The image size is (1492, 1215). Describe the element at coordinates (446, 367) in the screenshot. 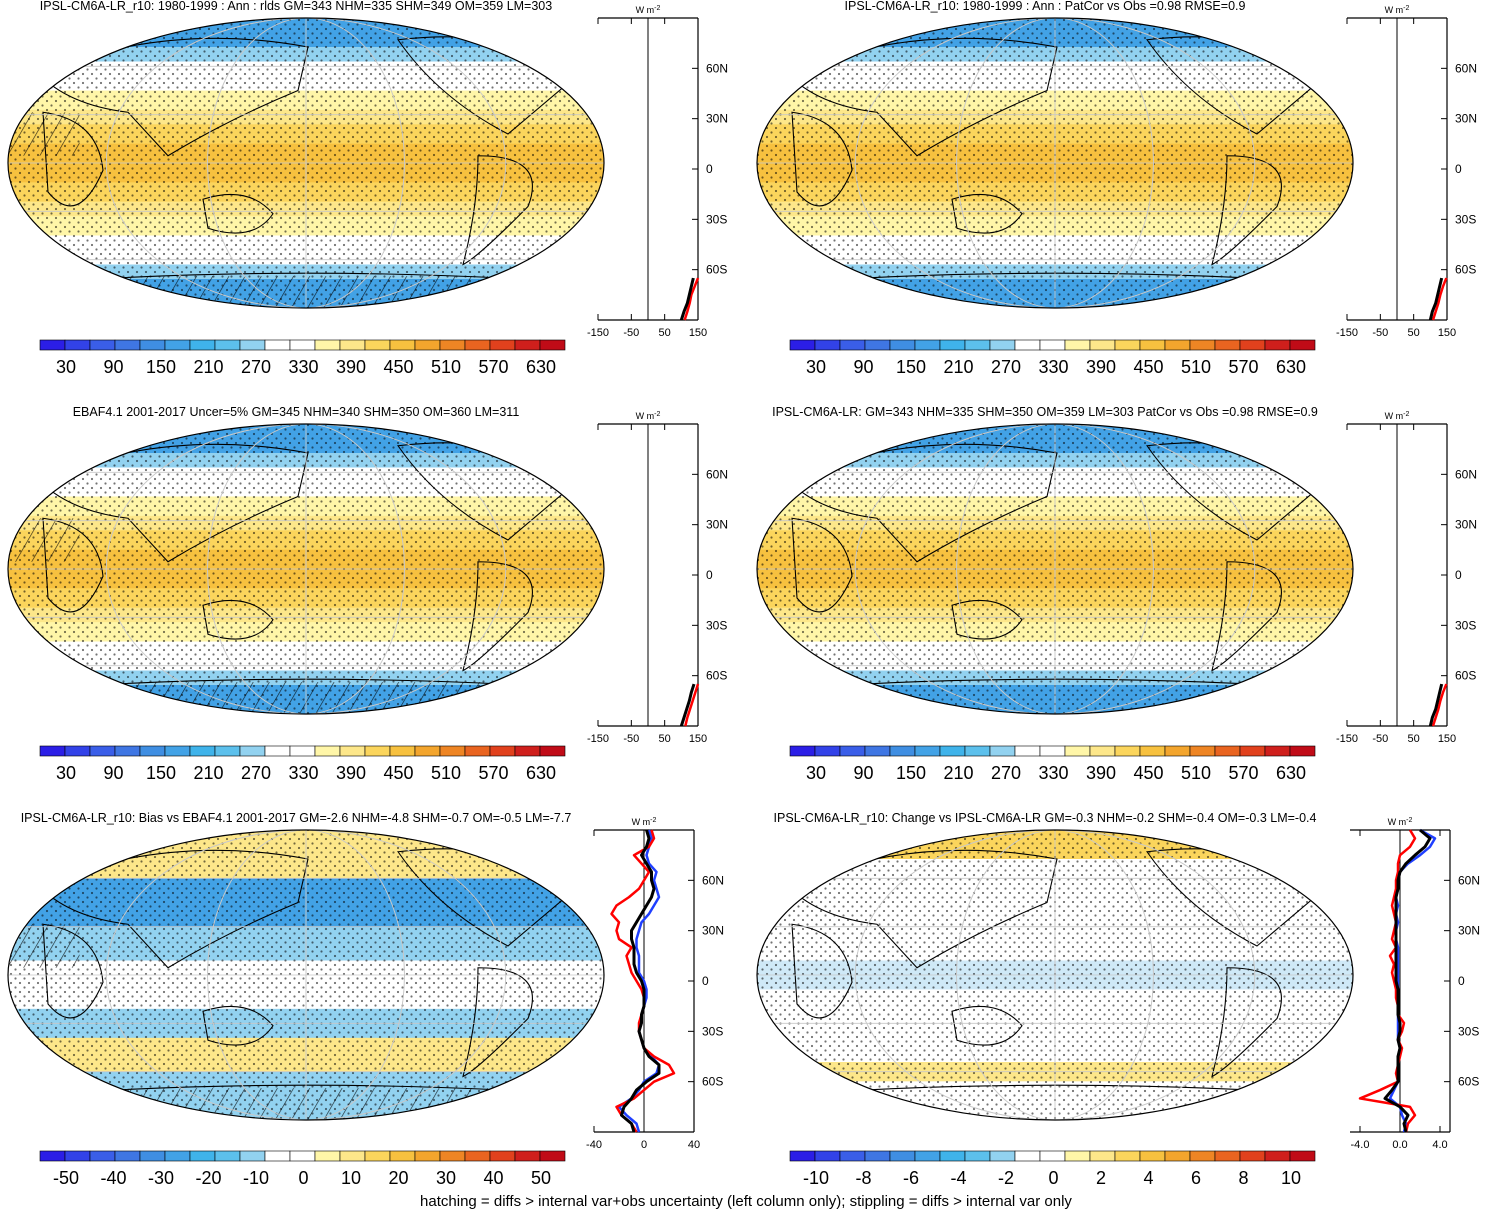

I see `colorbar-tick-label: 510` at that location.